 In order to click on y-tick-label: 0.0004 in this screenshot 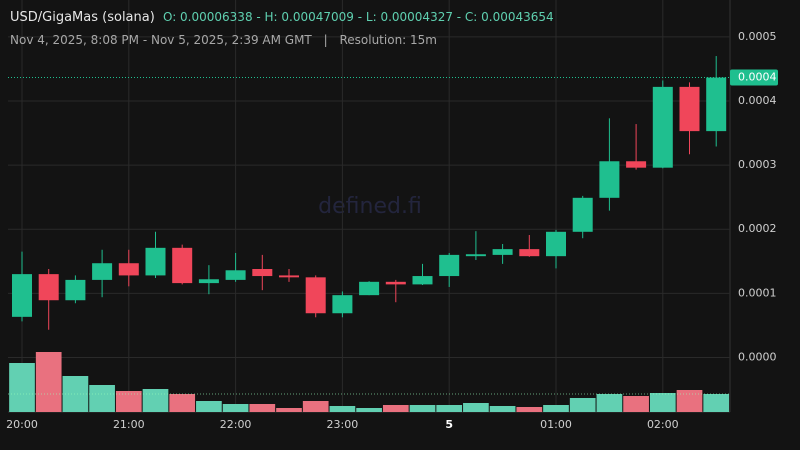, I will do `click(757, 100)`.